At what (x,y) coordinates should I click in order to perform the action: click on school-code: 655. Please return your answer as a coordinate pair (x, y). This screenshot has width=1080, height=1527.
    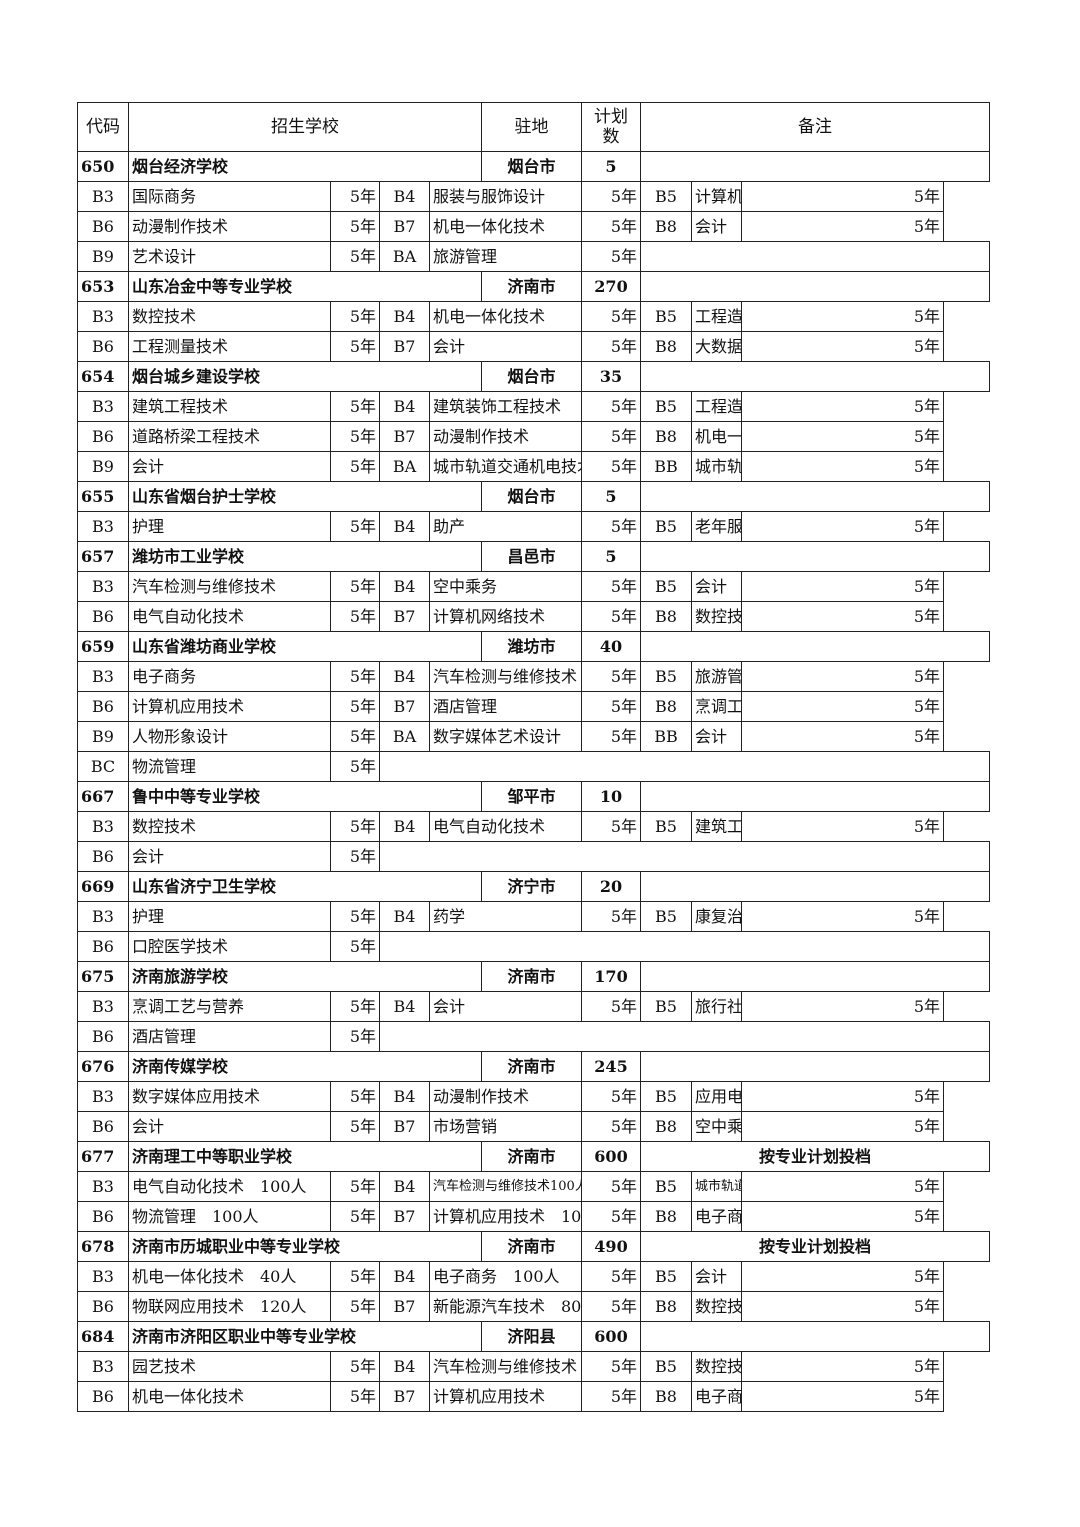
    Looking at the image, I should click on (103, 496).